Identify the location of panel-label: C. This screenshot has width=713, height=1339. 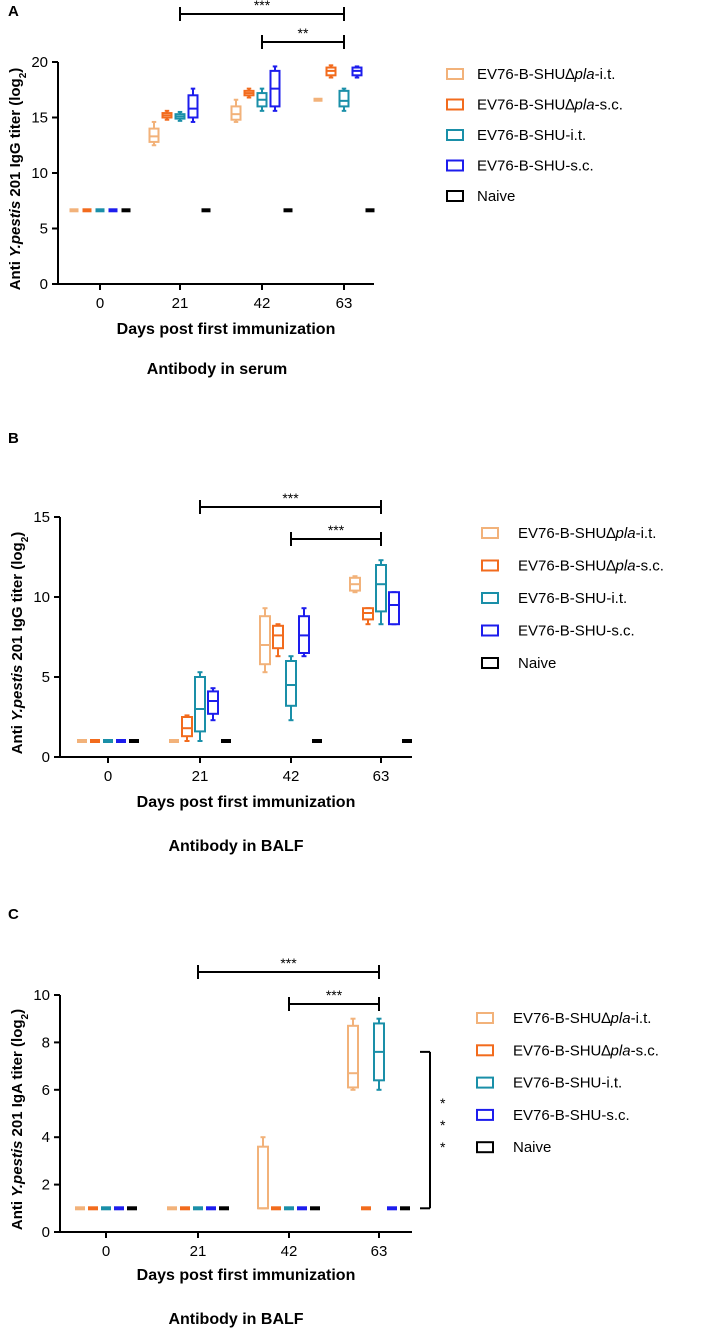
(13, 914).